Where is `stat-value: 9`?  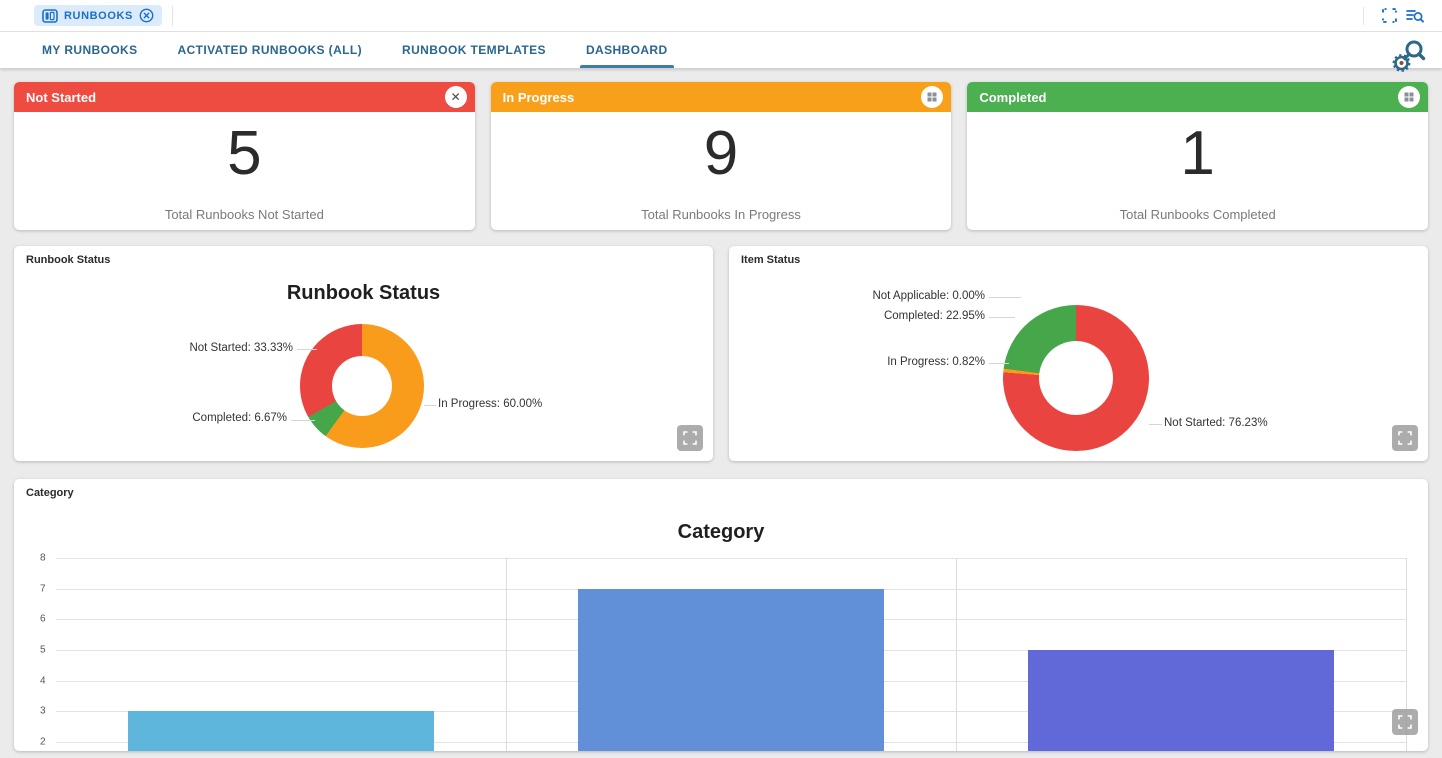 stat-value: 9 is located at coordinates (721, 153).